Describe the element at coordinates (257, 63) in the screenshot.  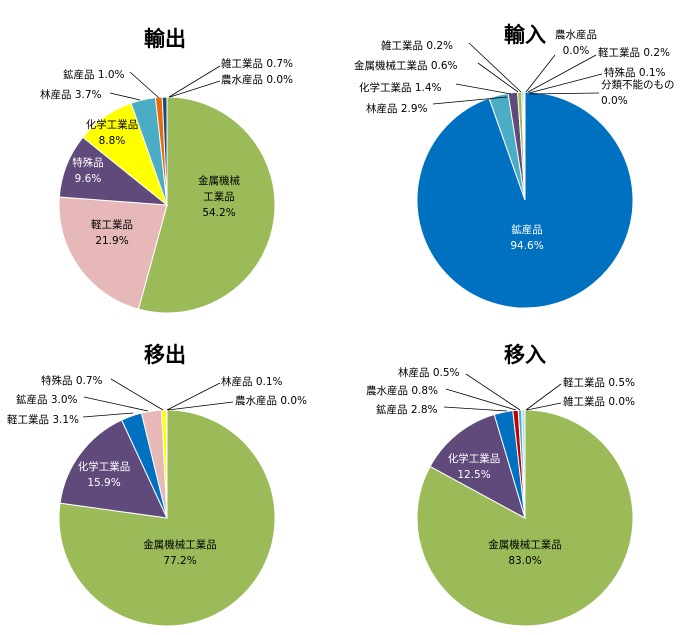
I see `data-label: 雑工業品 0.7%` at that location.